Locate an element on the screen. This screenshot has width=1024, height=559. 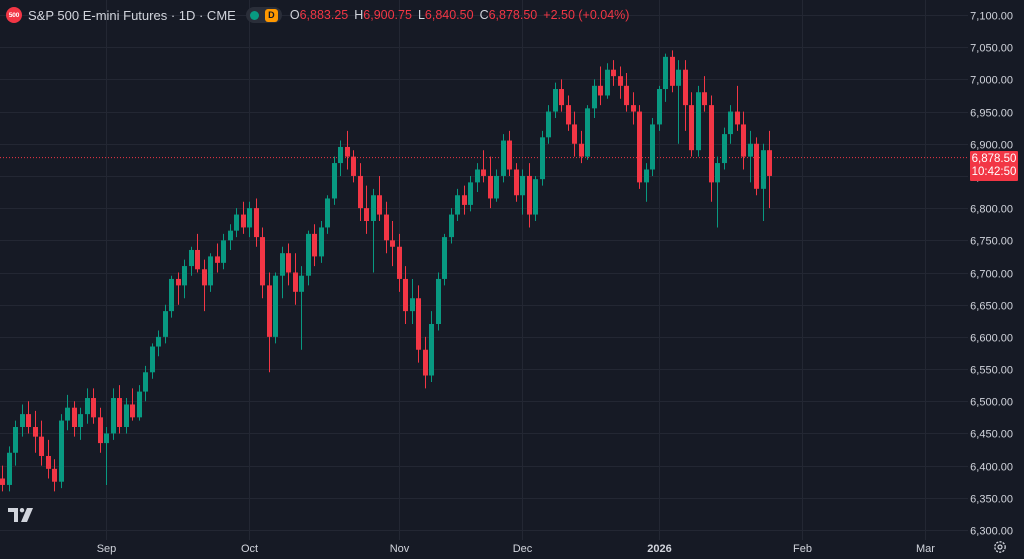
data-delay-badge: D is located at coordinates (271, 15).